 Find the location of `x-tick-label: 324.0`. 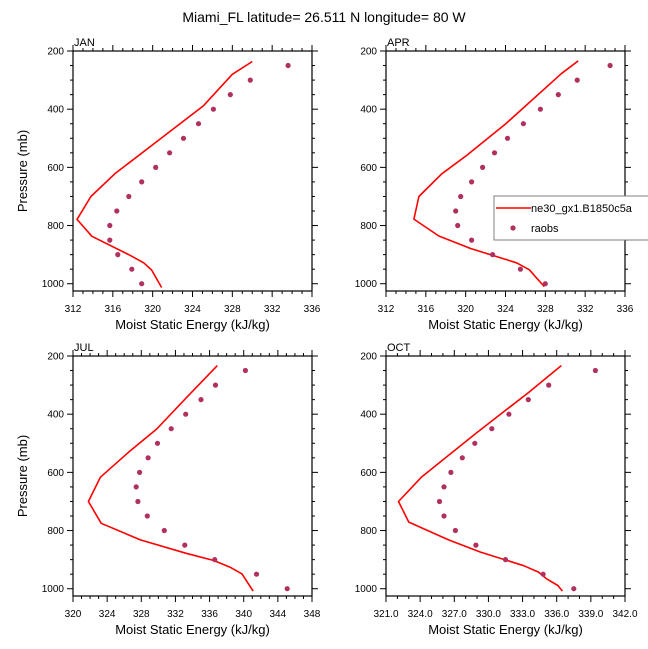

x-tick-label: 324.0 is located at coordinates (420, 614).